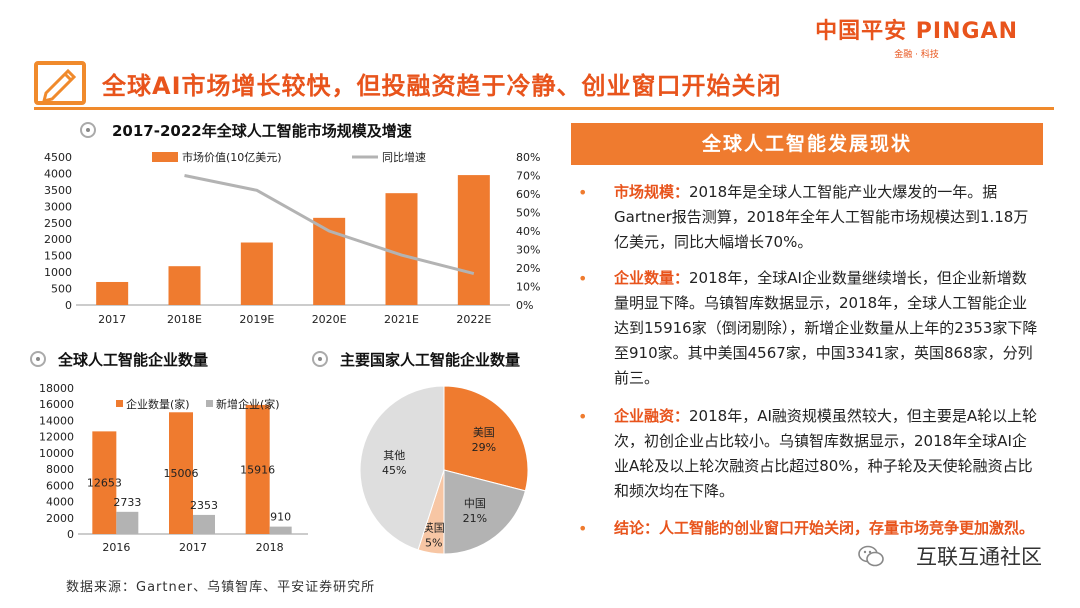 The image size is (1080, 608). I want to click on pie-slice, so click(402, 468).